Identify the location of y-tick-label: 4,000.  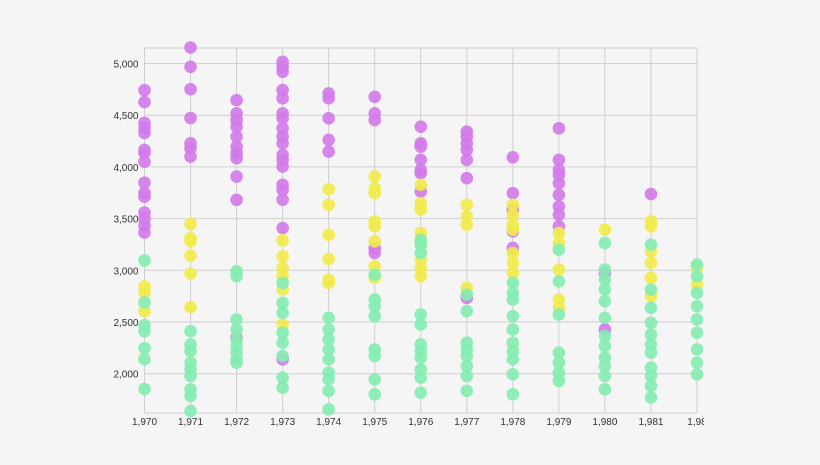
(125, 168).